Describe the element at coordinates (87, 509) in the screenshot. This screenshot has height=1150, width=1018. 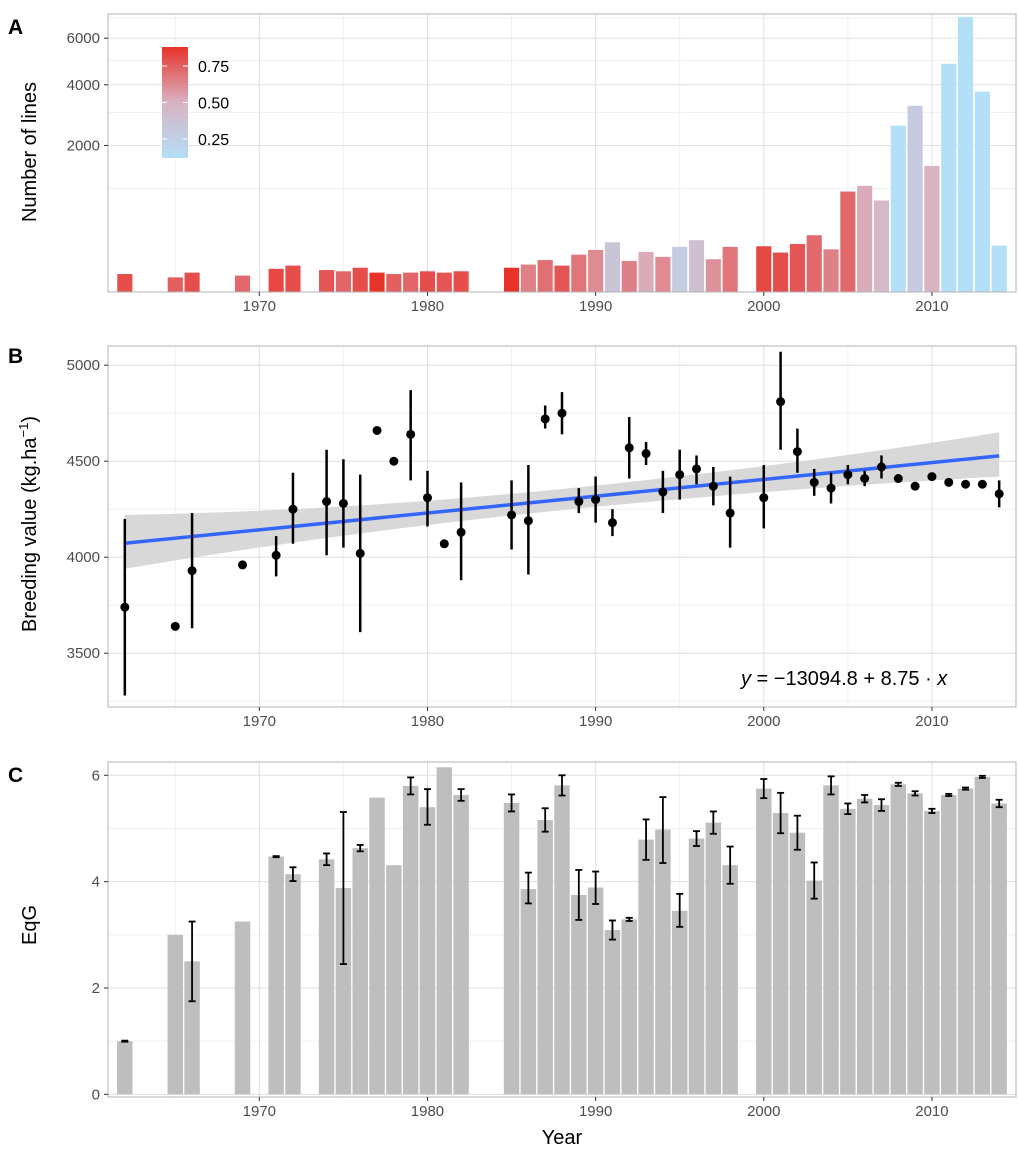
I see `panel-b-y-ticks: 3500400045005000` at that location.